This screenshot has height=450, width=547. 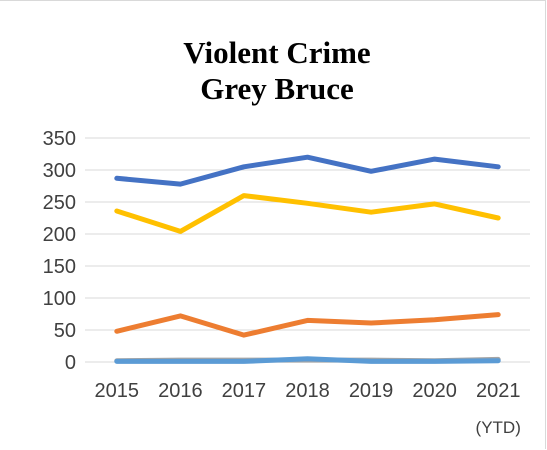 What do you see at coordinates (308, 408) in the screenshot?
I see `x-axis-ticks: 2015 2016 2017 2018 2019 2020 2021 (YTD)` at bounding box center [308, 408].